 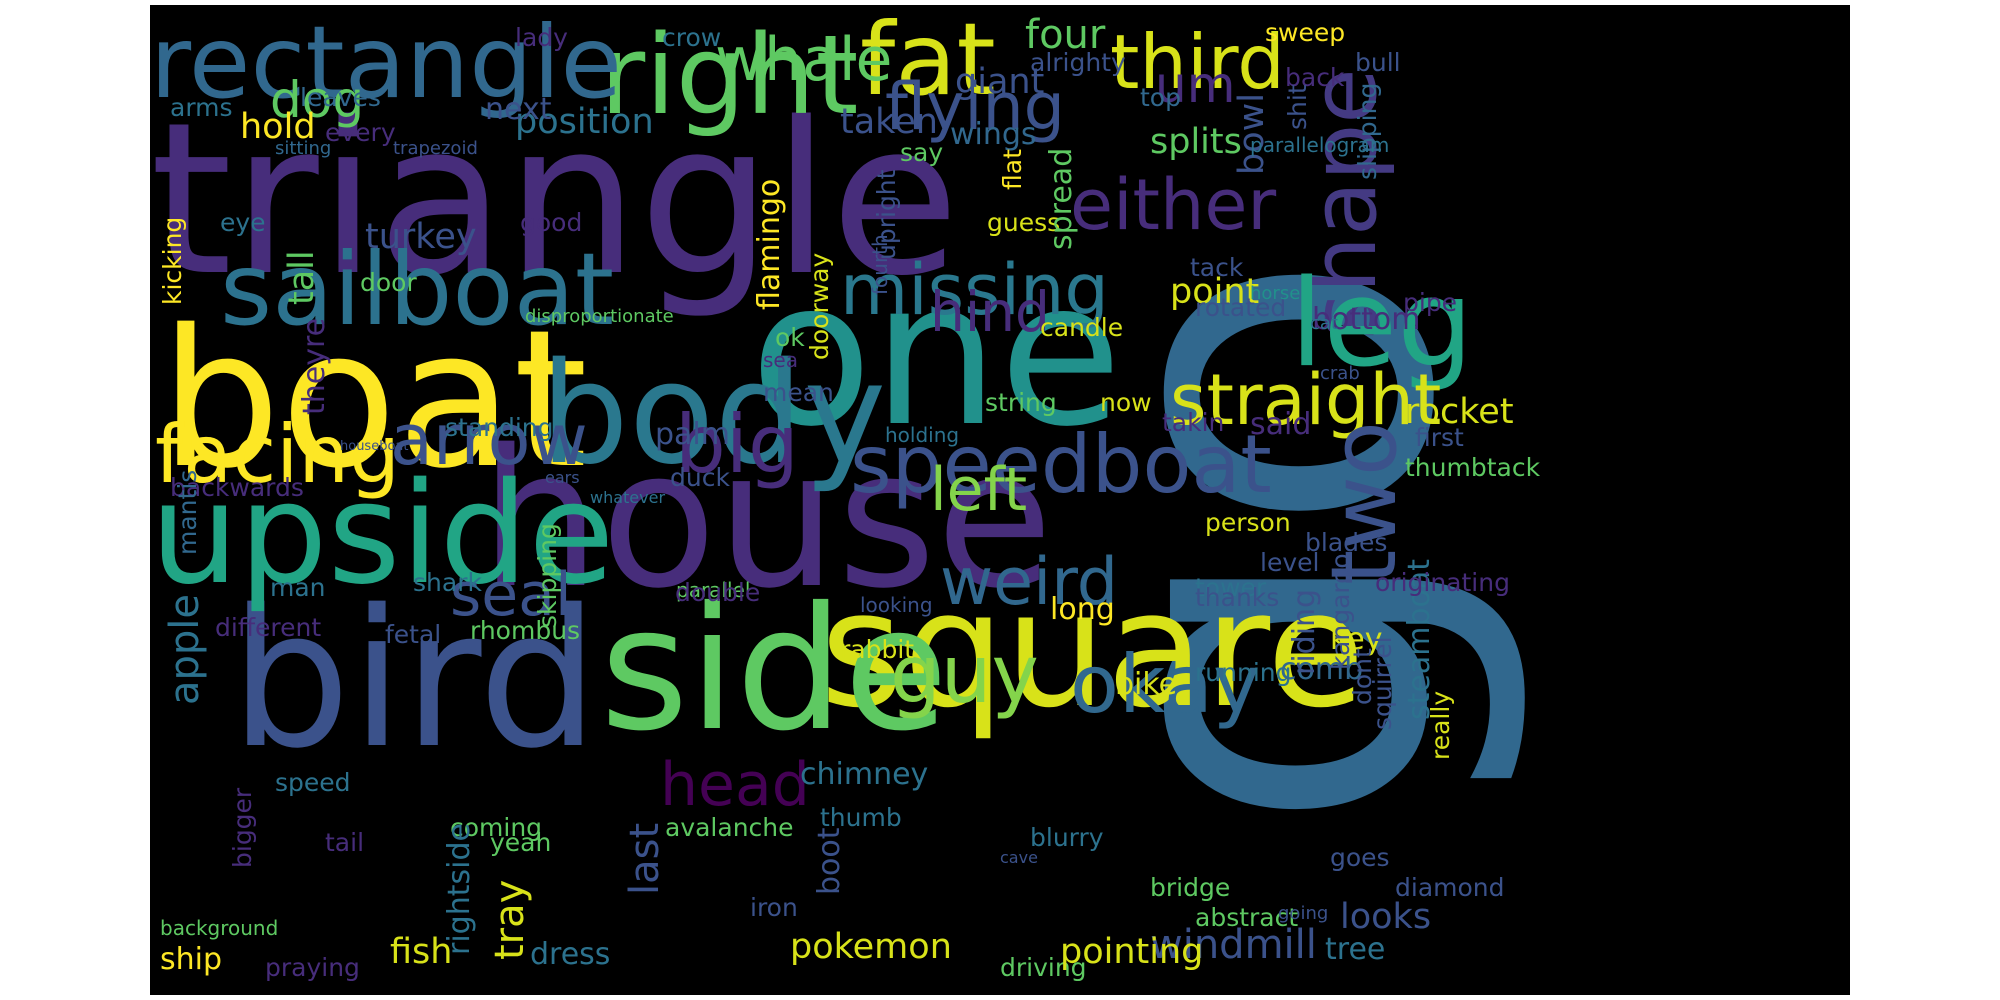 What do you see at coordinates (360, 132) in the screenshot?
I see `word-every: every` at bounding box center [360, 132].